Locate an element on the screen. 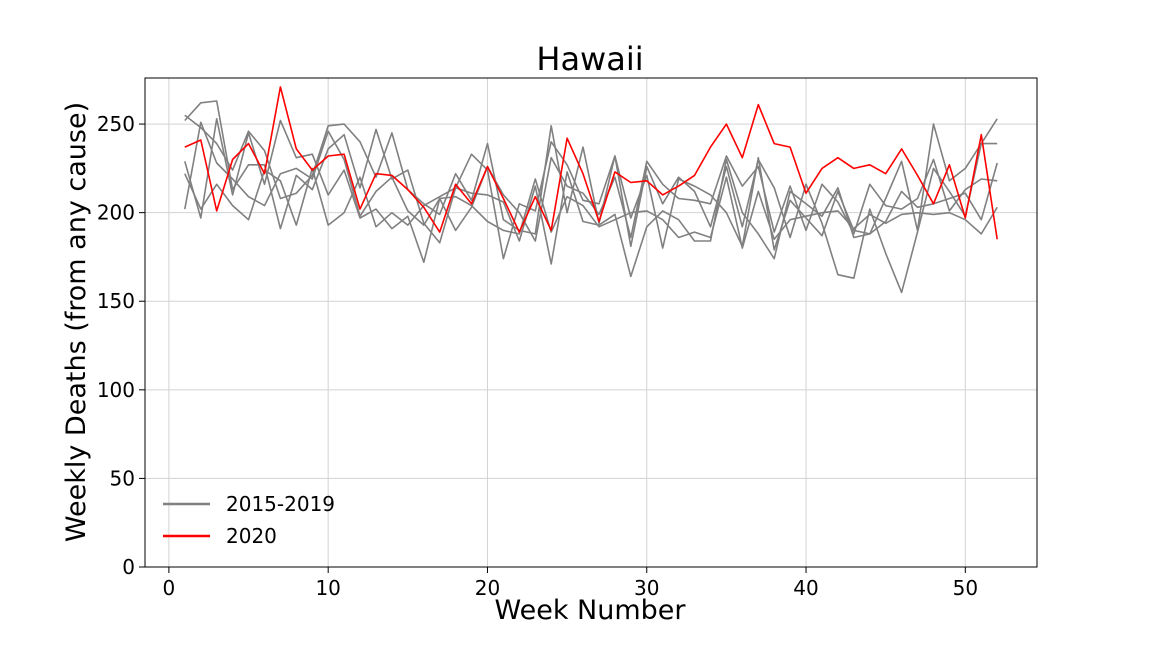  x-tick-label: 40 is located at coordinates (805, 588).